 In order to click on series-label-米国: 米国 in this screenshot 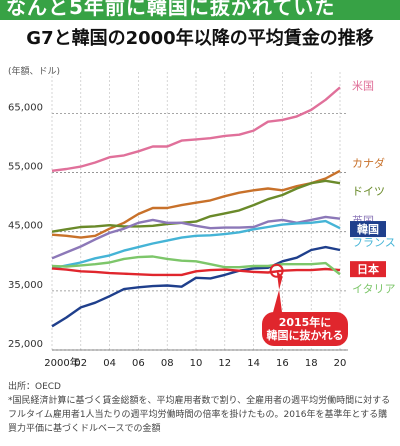, I will do `click(363, 85)`.